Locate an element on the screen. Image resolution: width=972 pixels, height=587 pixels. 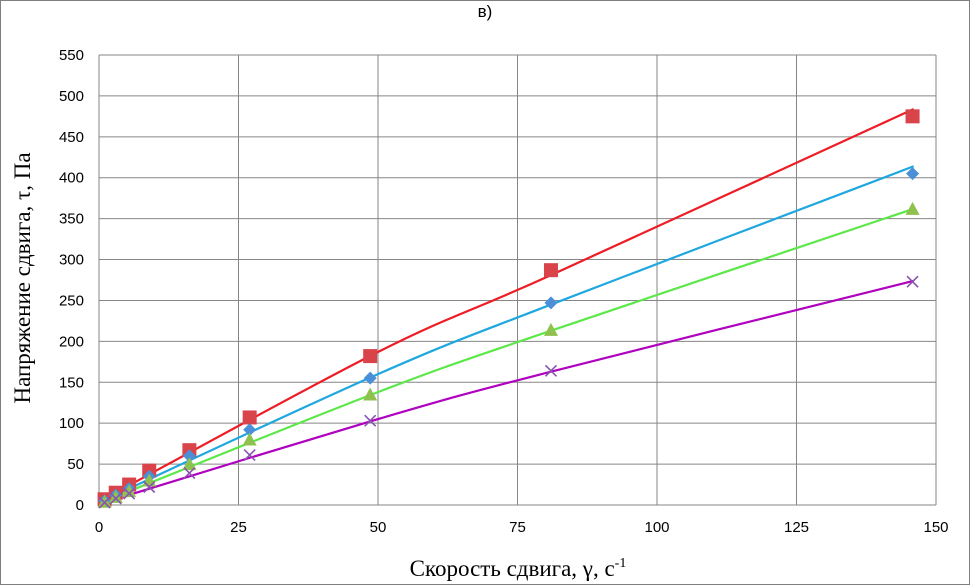
x-axis-title-superscript: -1 is located at coordinates (621, 563).